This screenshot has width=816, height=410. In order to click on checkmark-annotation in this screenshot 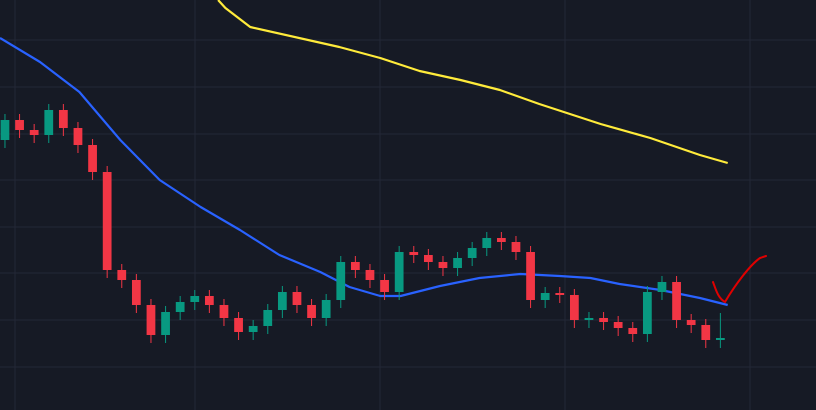, I will do `click(739, 279)`.